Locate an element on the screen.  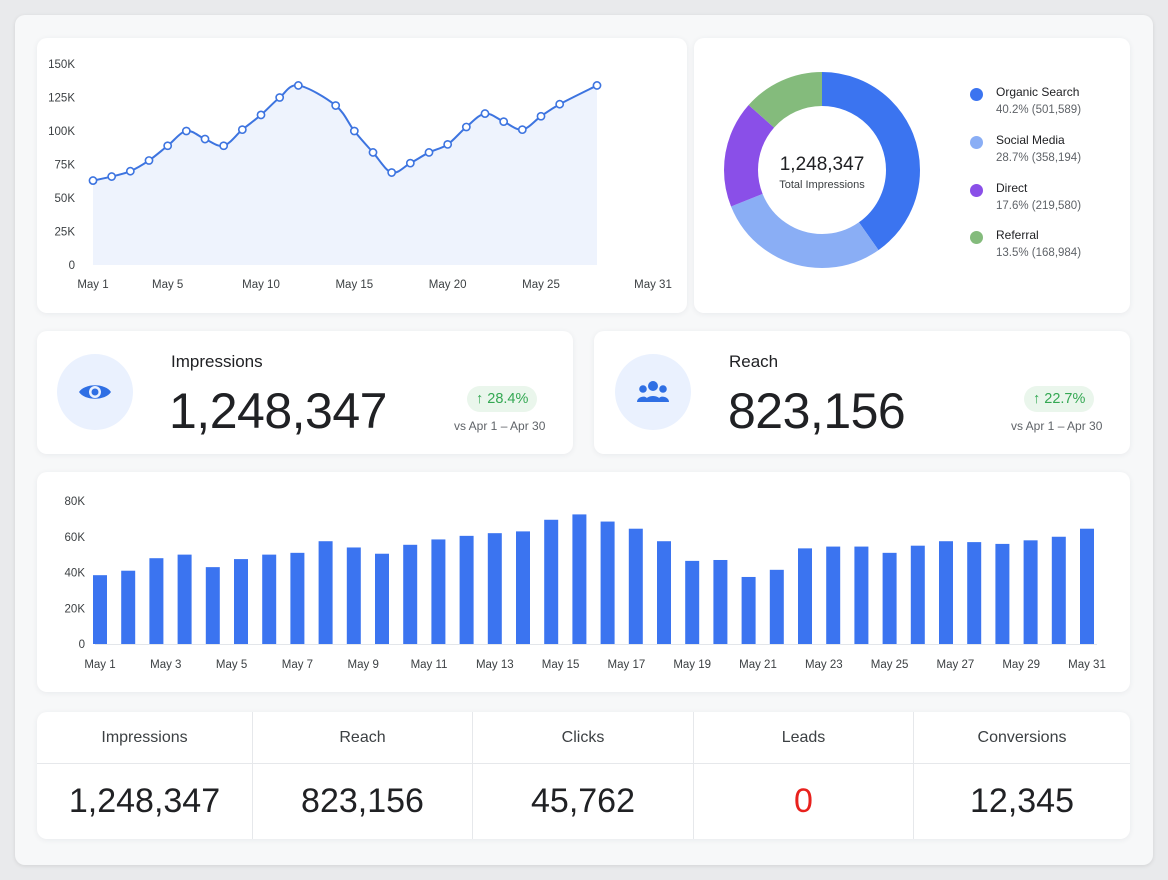
traffic-sources-donut: 1,248,347 Total Impressions is located at coordinates (822, 170).